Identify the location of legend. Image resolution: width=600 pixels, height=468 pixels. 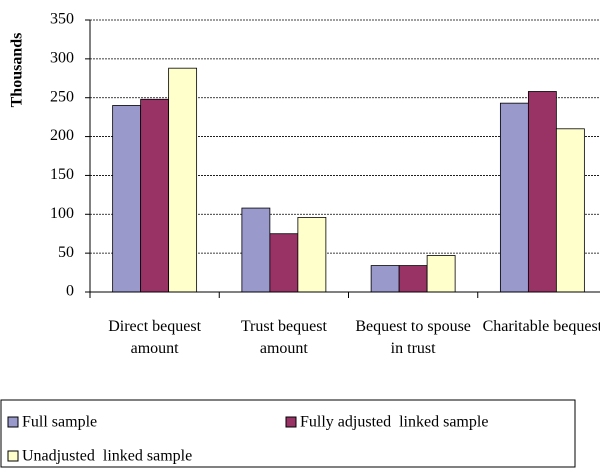
(288, 433).